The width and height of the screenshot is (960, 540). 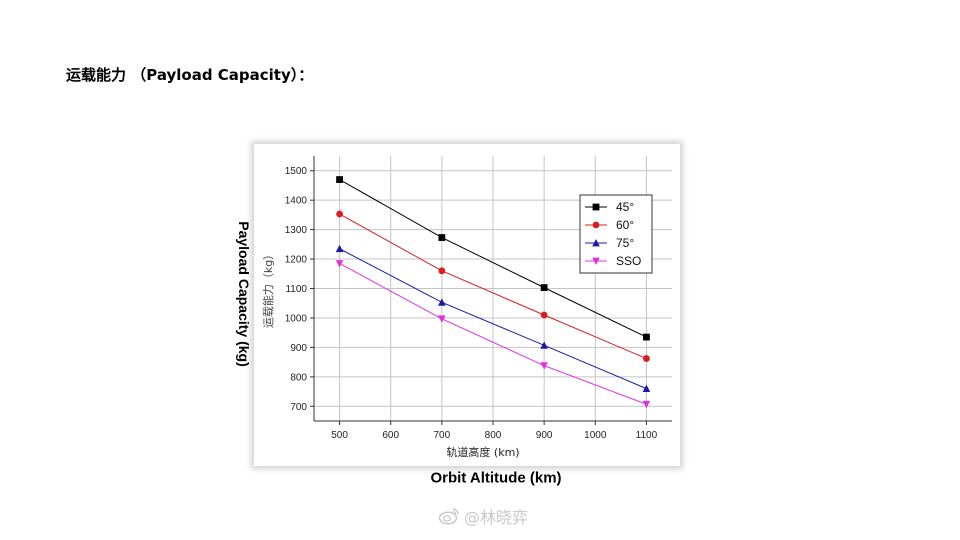 What do you see at coordinates (616, 234) in the screenshot?
I see `legend-box` at bounding box center [616, 234].